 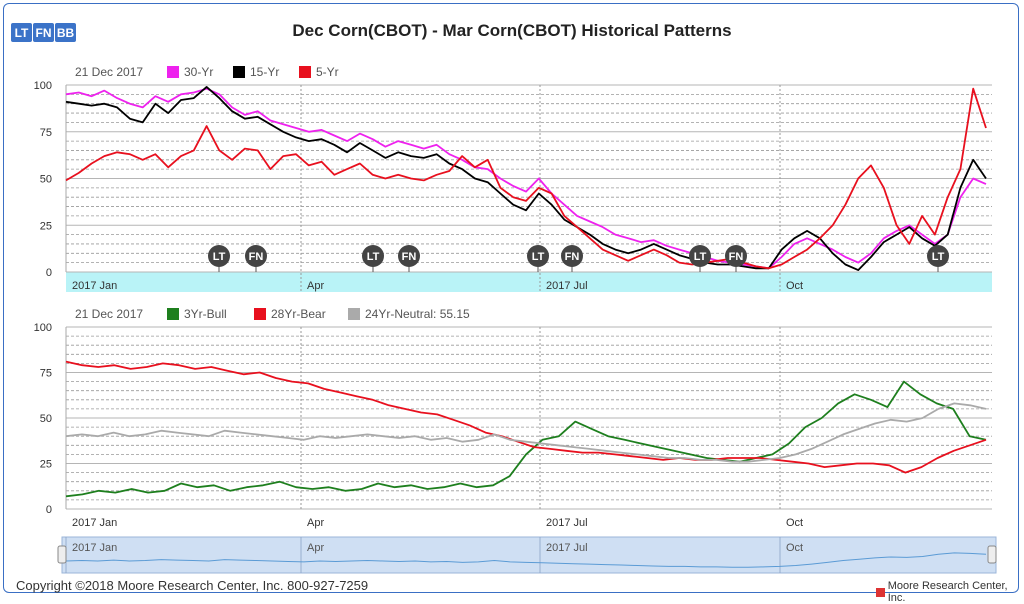 I want to click on series-line, so click(x=526, y=432).